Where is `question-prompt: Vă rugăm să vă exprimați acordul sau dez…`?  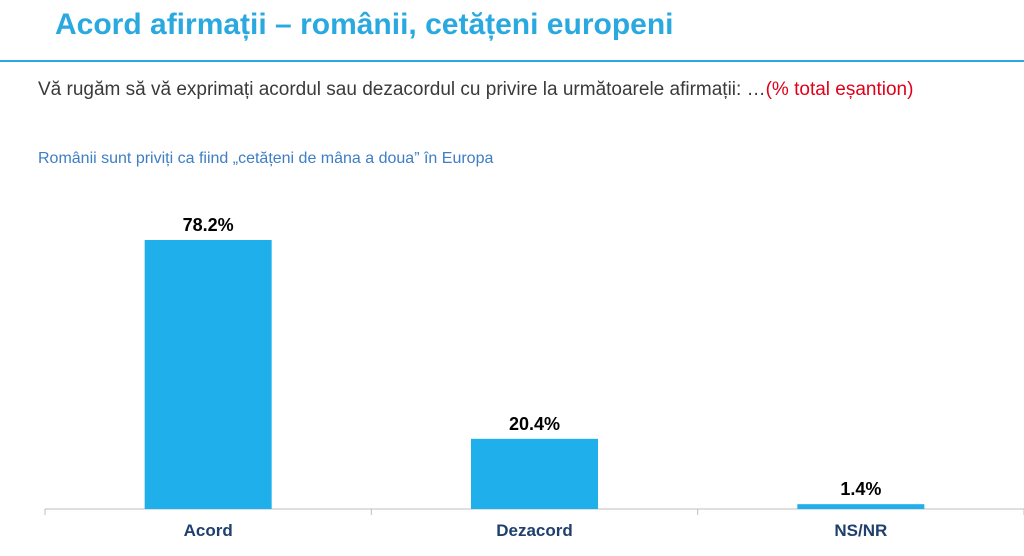 question-prompt: Vă rugăm să vă exprimați acordul sau dez… is located at coordinates (402, 89).